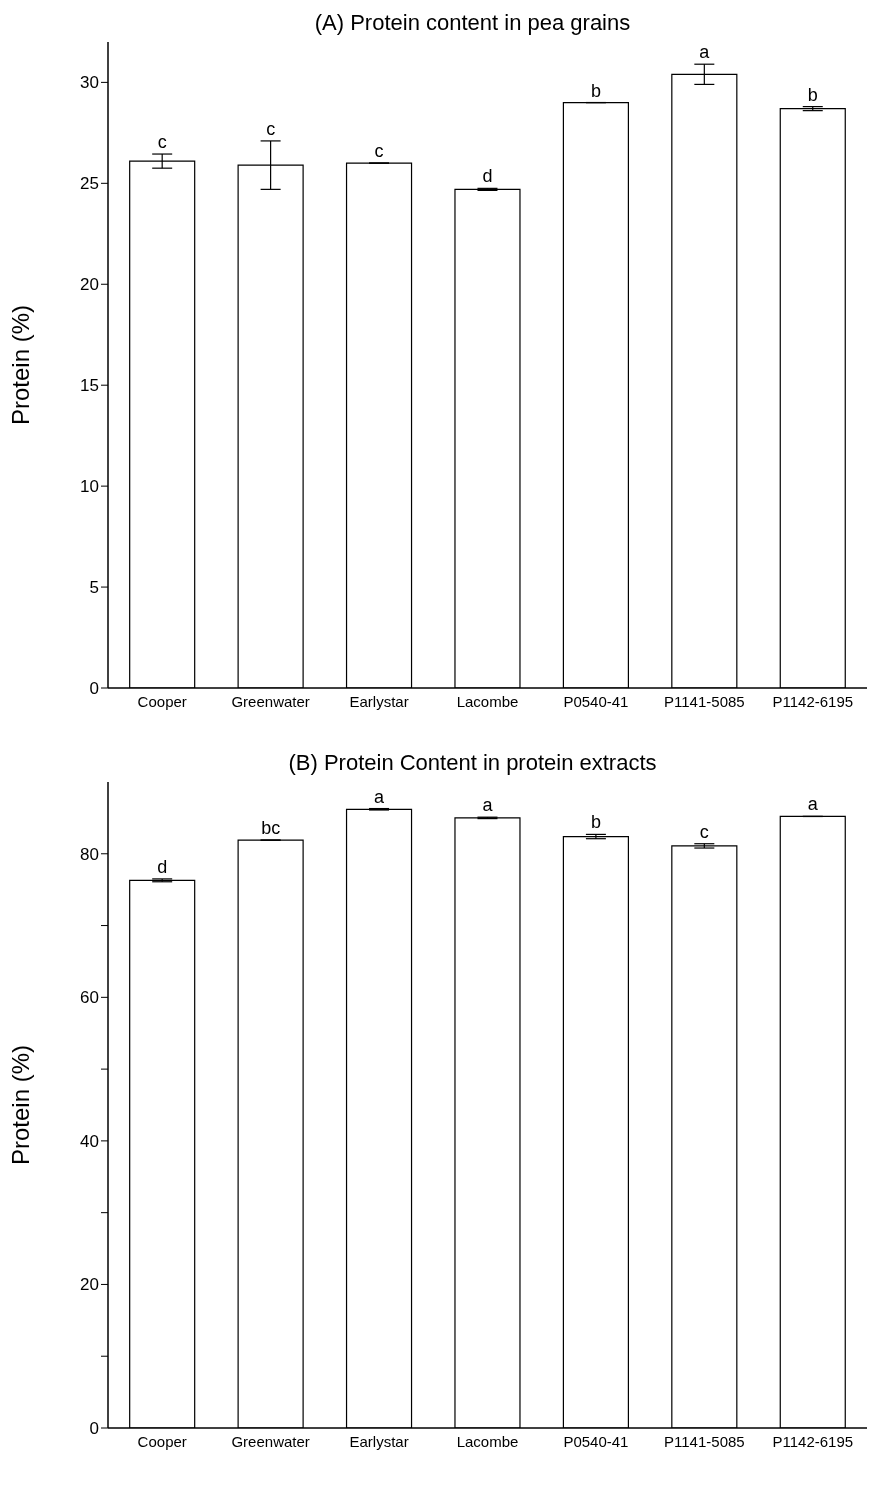  Describe the element at coordinates (89, 83) in the screenshot. I see `y-tick-label: 30` at that location.